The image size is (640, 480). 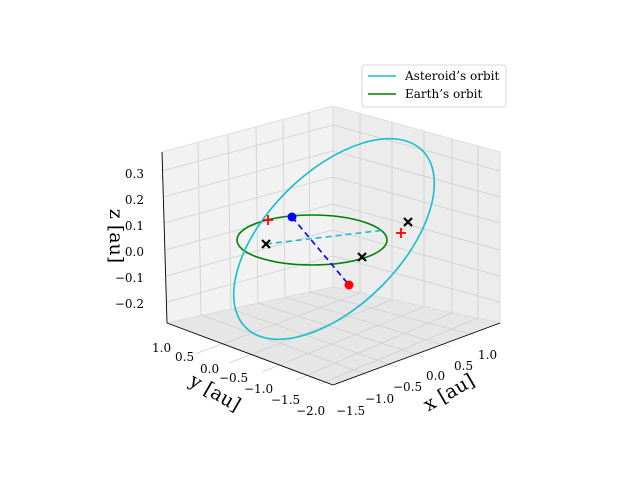 I want to click on earth-orbit-line, so click(x=312, y=240).